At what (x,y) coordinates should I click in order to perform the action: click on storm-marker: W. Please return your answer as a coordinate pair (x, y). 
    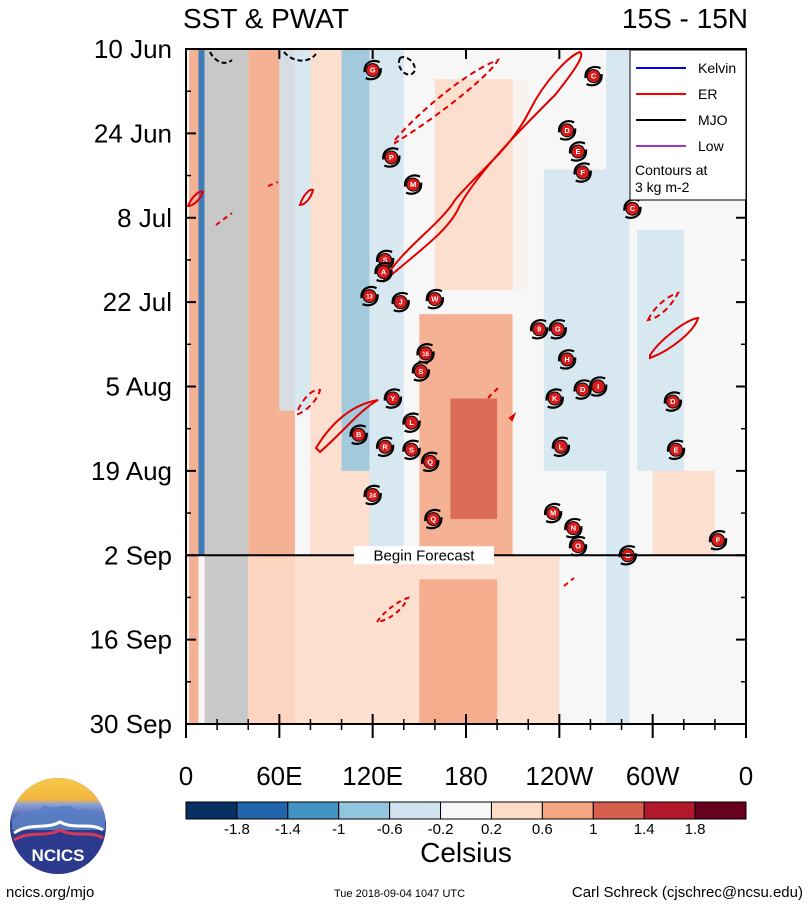
    Looking at the image, I should click on (434, 299).